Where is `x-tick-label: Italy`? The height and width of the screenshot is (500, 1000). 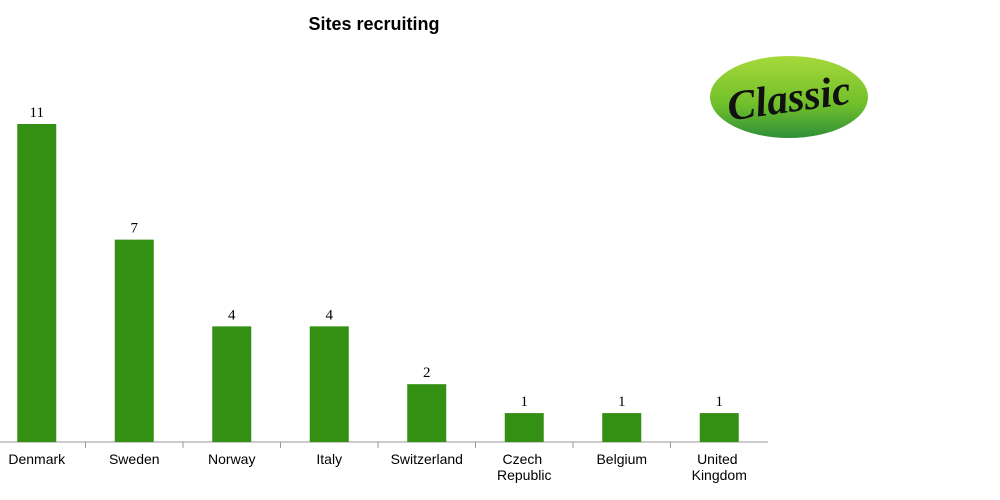 x-tick-label: Italy is located at coordinates (329, 459).